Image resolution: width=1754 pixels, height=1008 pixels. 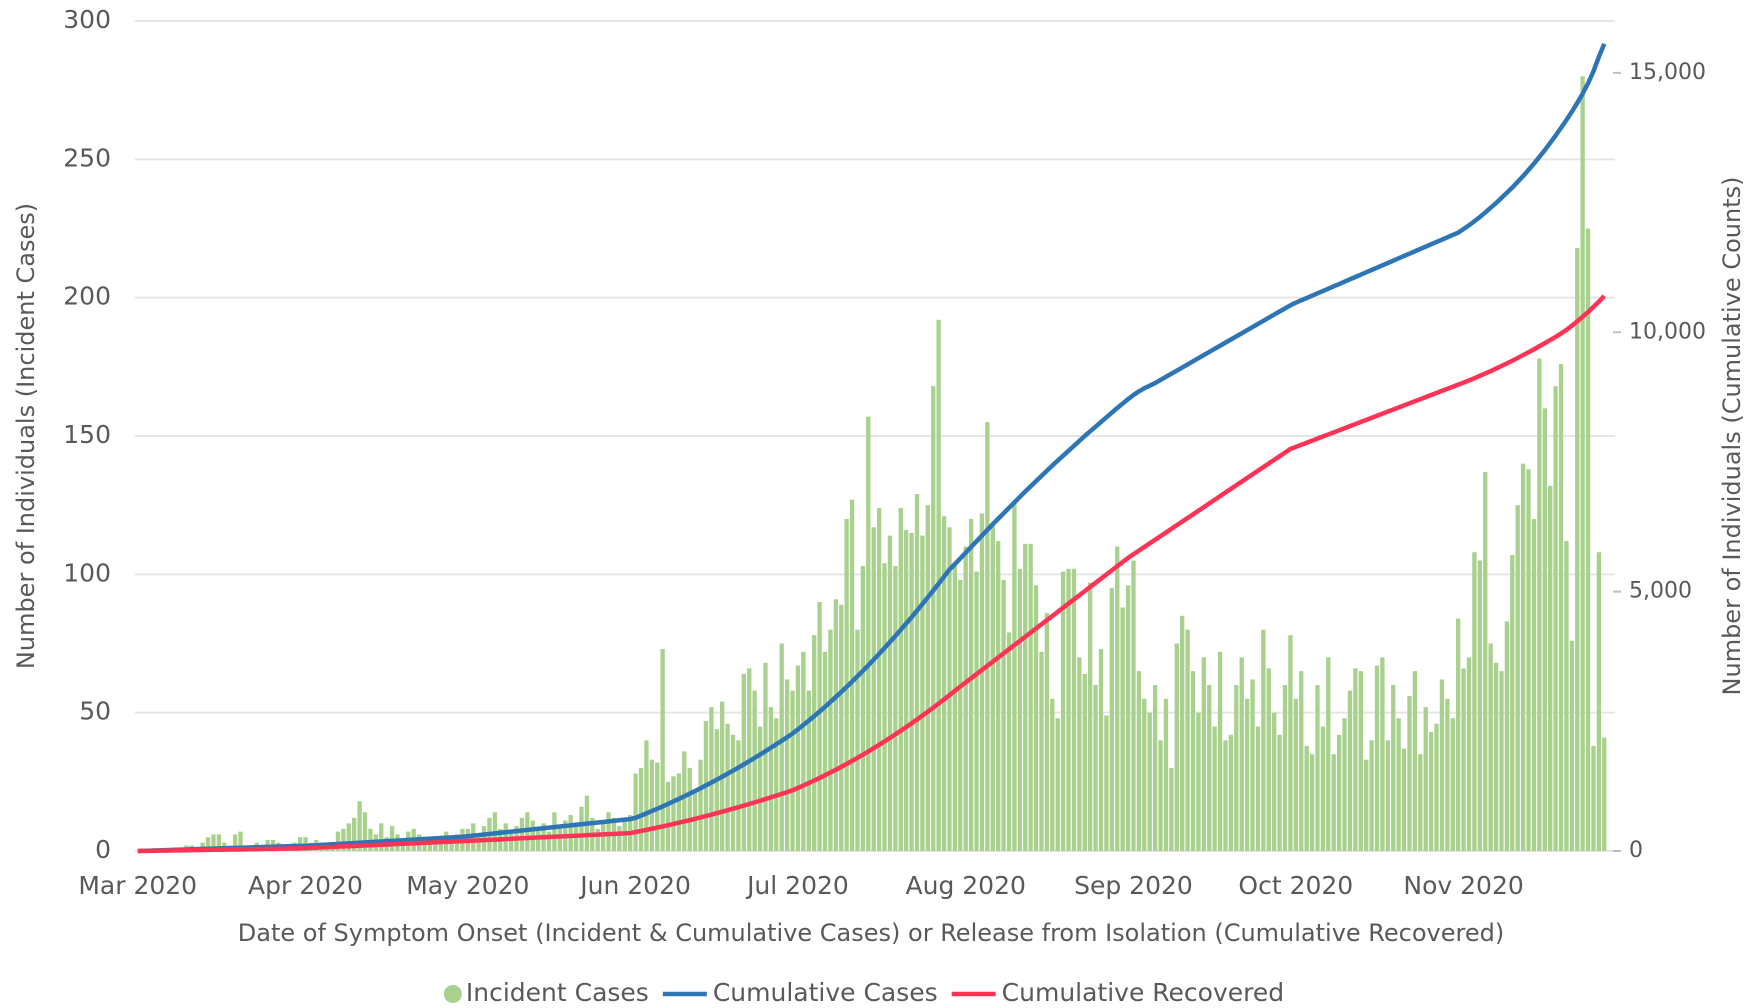 I want to click on y2-tick-label: 5,000, so click(x=1660, y=591).